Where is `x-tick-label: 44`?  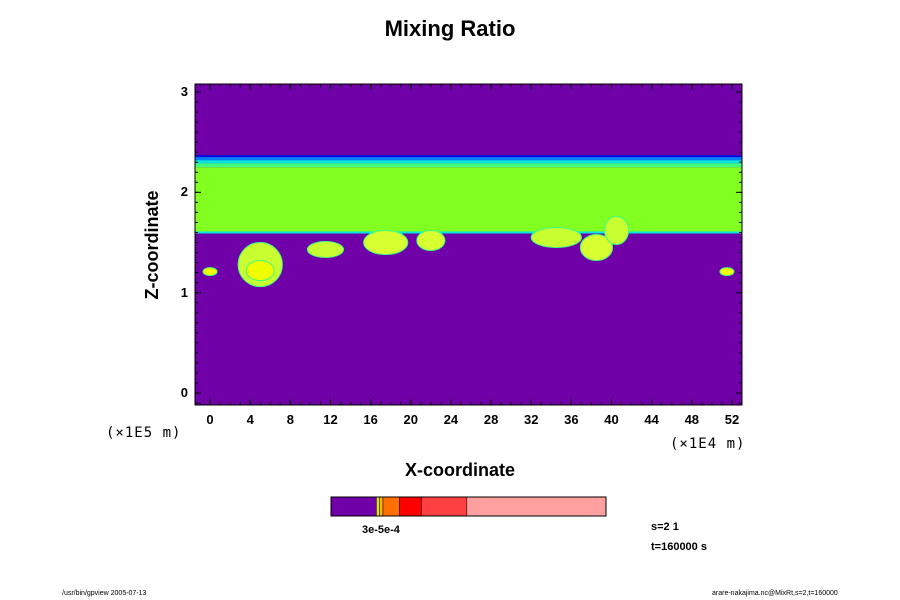 x-tick-label: 44 is located at coordinates (651, 419).